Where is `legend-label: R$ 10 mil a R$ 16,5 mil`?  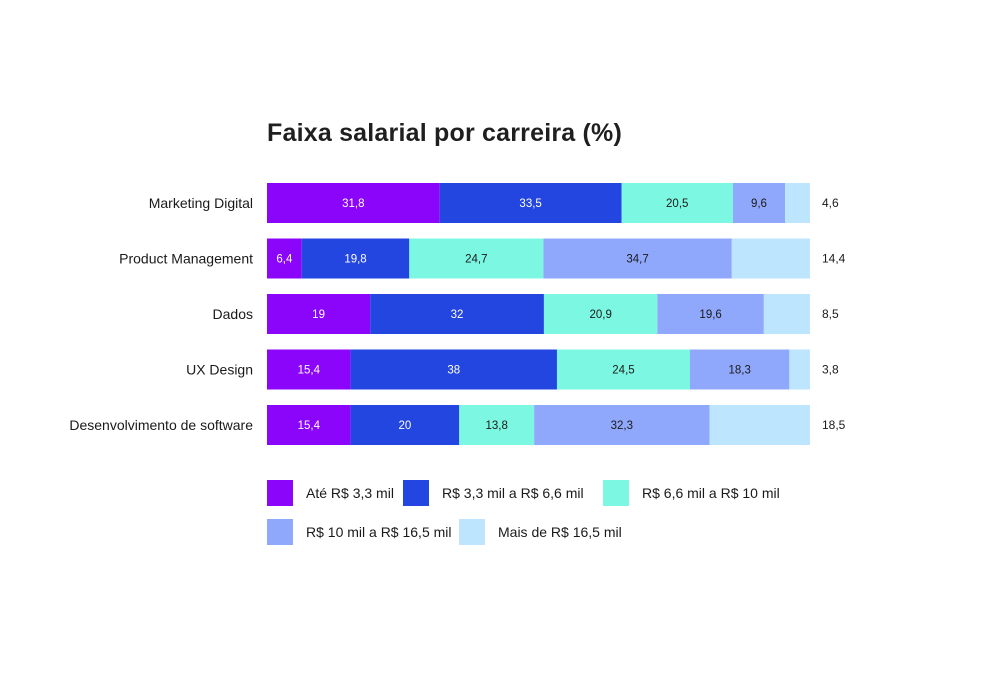 legend-label: R$ 10 mil a R$ 16,5 mil is located at coordinates (379, 532).